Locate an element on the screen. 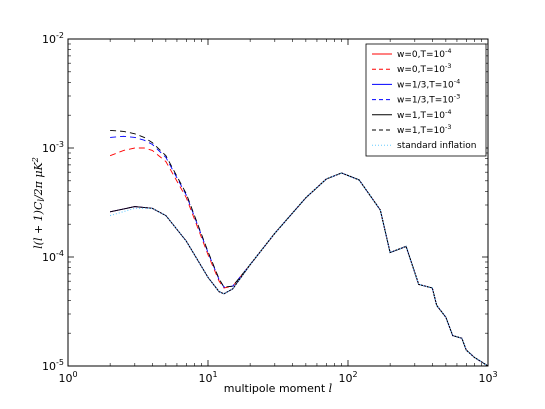 Image resolution: width=545 pixels, height=409 pixels. x-axis-label-variable: l is located at coordinates (331, 388).